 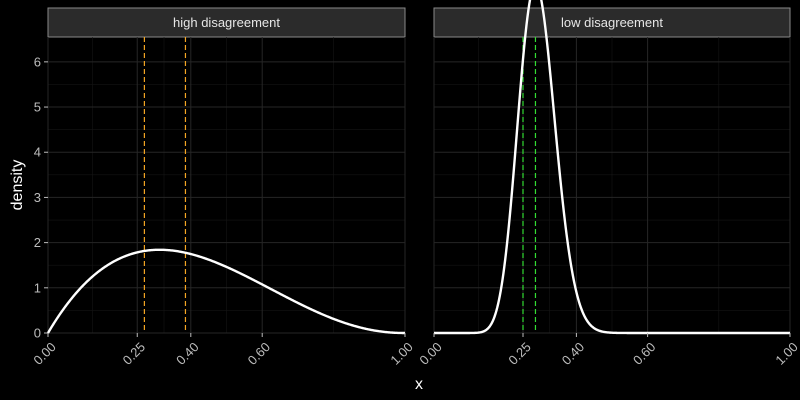 I want to click on y-tick-label: 2, so click(x=37, y=242).